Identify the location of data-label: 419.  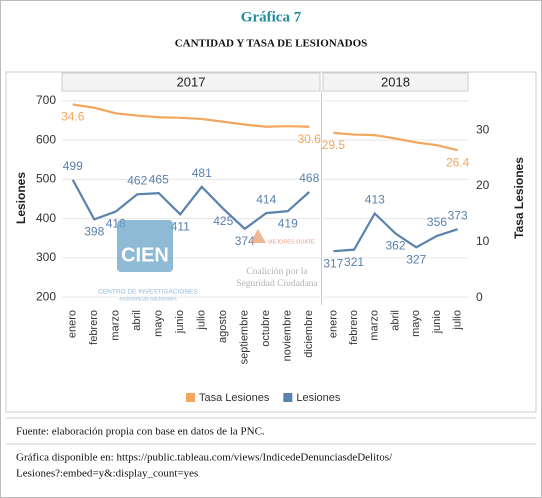
(288, 223).